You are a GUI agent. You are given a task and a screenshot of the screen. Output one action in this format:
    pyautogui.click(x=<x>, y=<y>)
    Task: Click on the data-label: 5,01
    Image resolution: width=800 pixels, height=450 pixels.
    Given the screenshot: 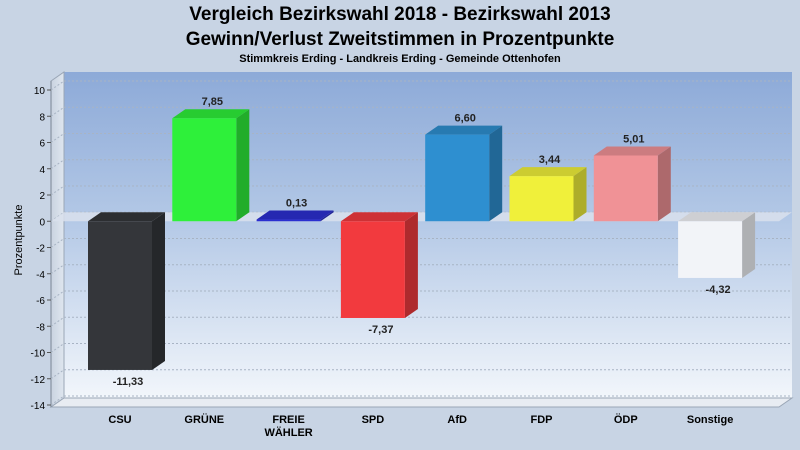 What is the action you would take?
    pyautogui.click(x=633, y=139)
    